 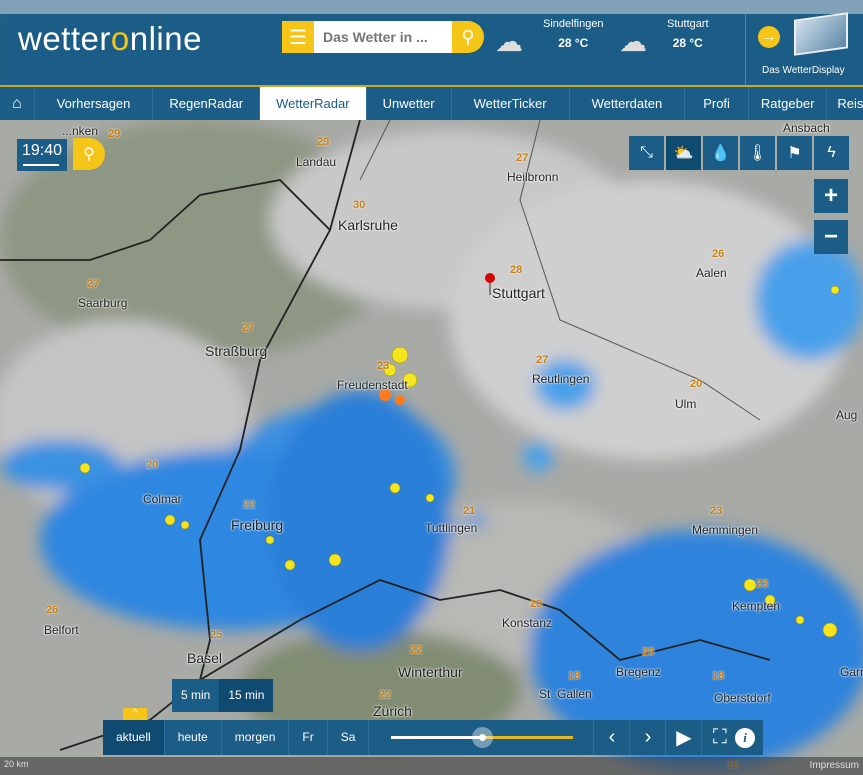 What do you see at coordinates (349, 737) in the screenshot?
I see `day-sa: Sa` at bounding box center [349, 737].